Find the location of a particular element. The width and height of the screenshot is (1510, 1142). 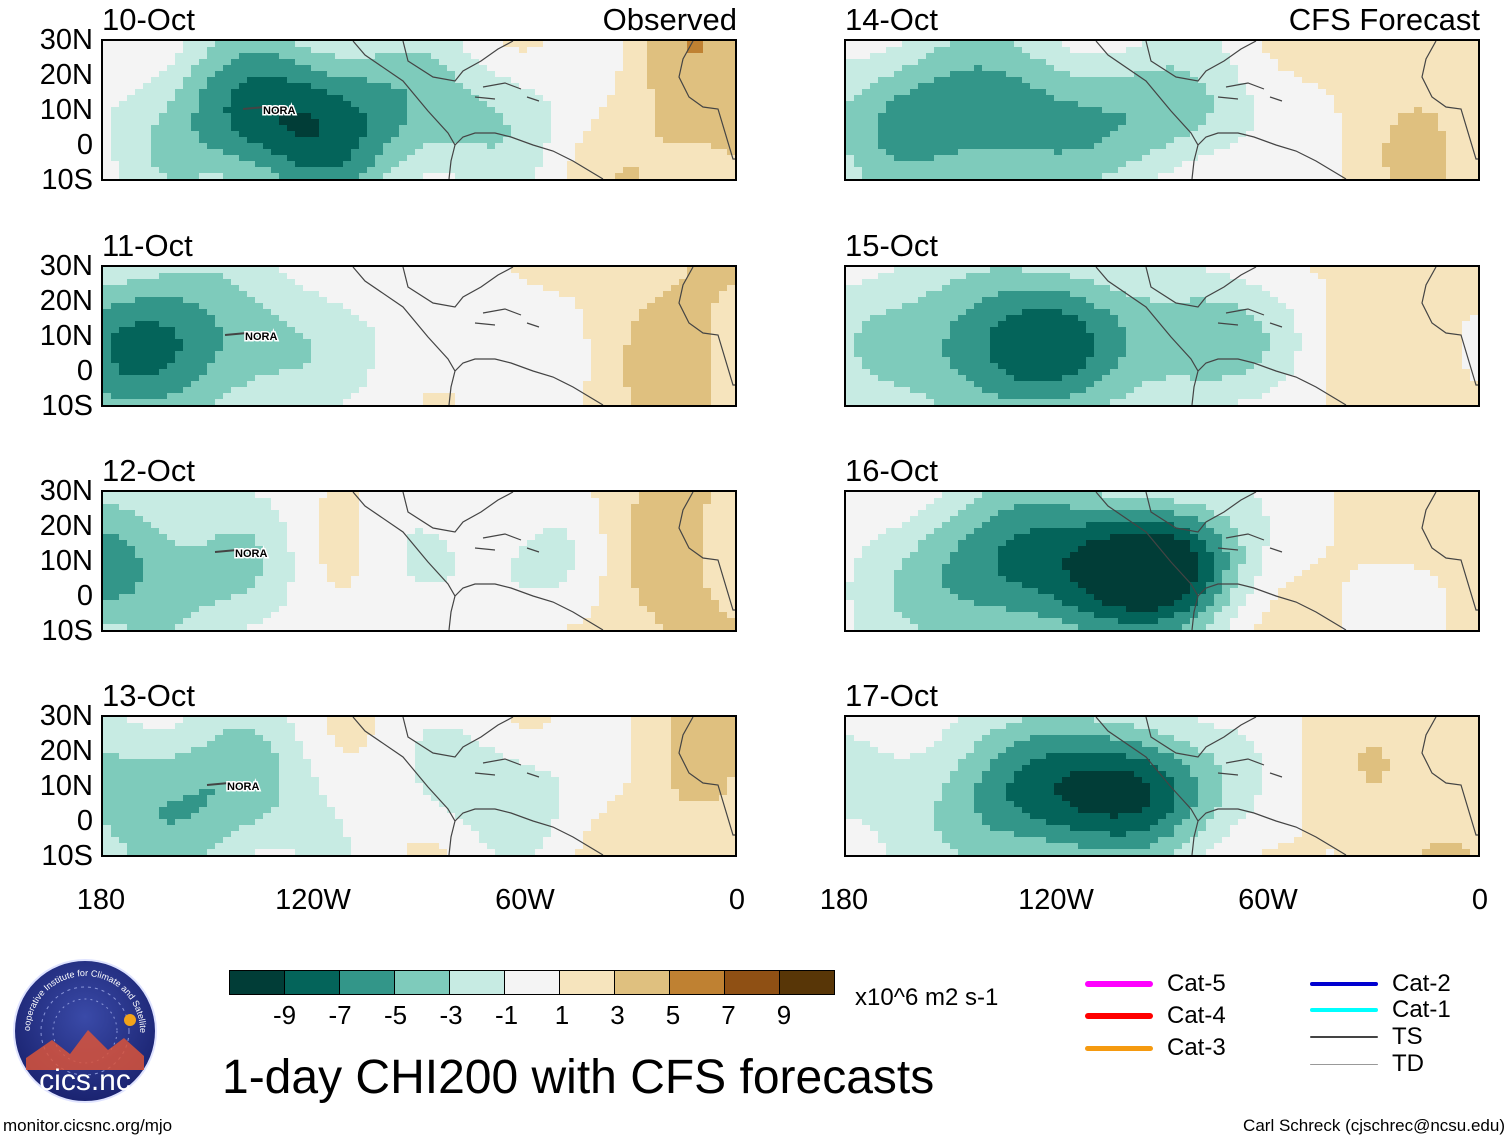

figure-title: 1-day CHI200 with CFS forecasts is located at coordinates (578, 1077).